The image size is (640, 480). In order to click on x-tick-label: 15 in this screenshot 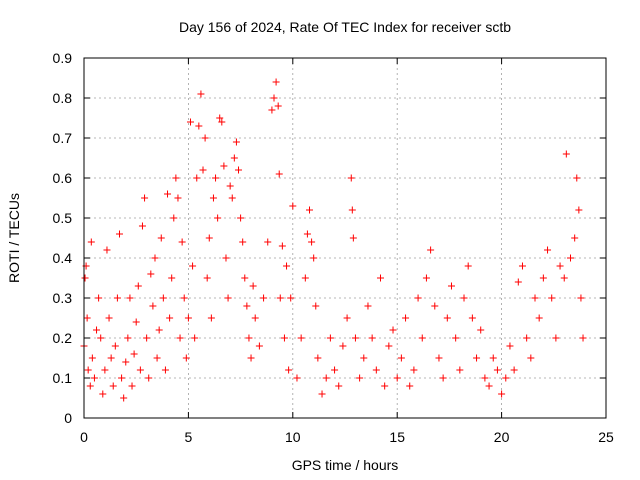, I will do `click(397, 437)`.